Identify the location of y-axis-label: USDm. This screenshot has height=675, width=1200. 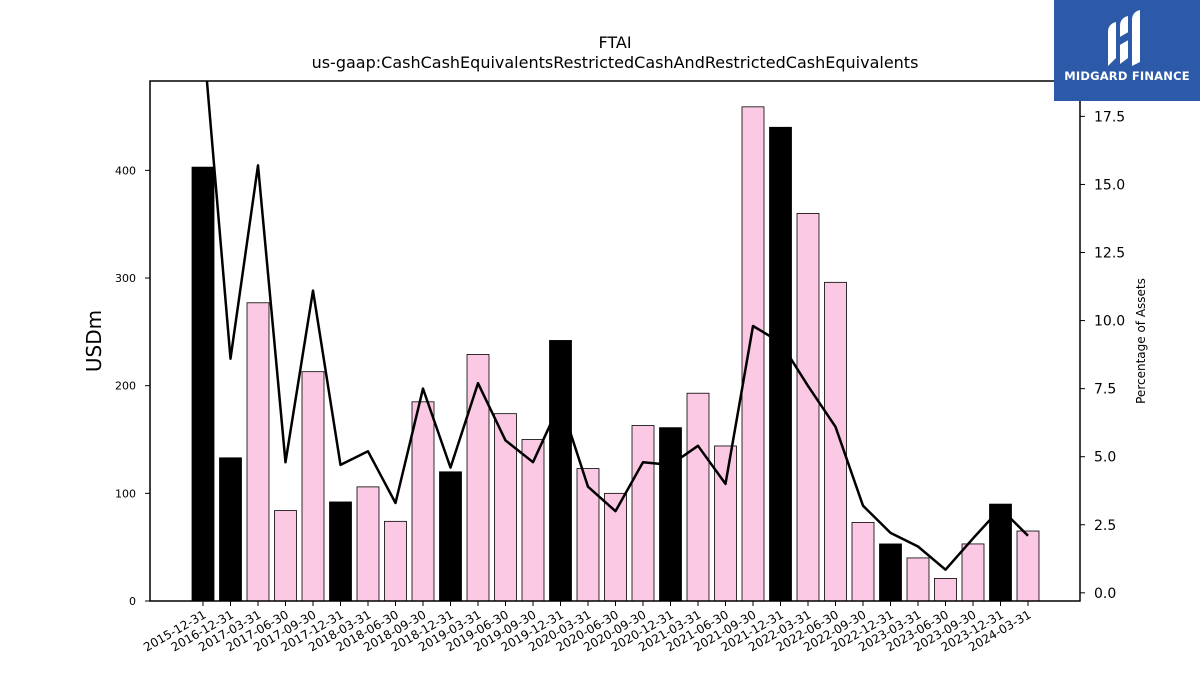
(94, 341).